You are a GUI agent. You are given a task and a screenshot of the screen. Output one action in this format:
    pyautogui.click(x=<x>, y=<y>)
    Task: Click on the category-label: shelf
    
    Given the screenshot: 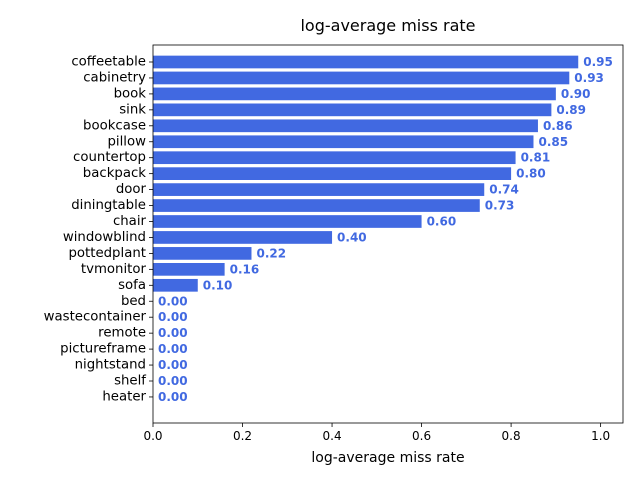 What is the action you would take?
    pyautogui.click(x=130, y=381)
    